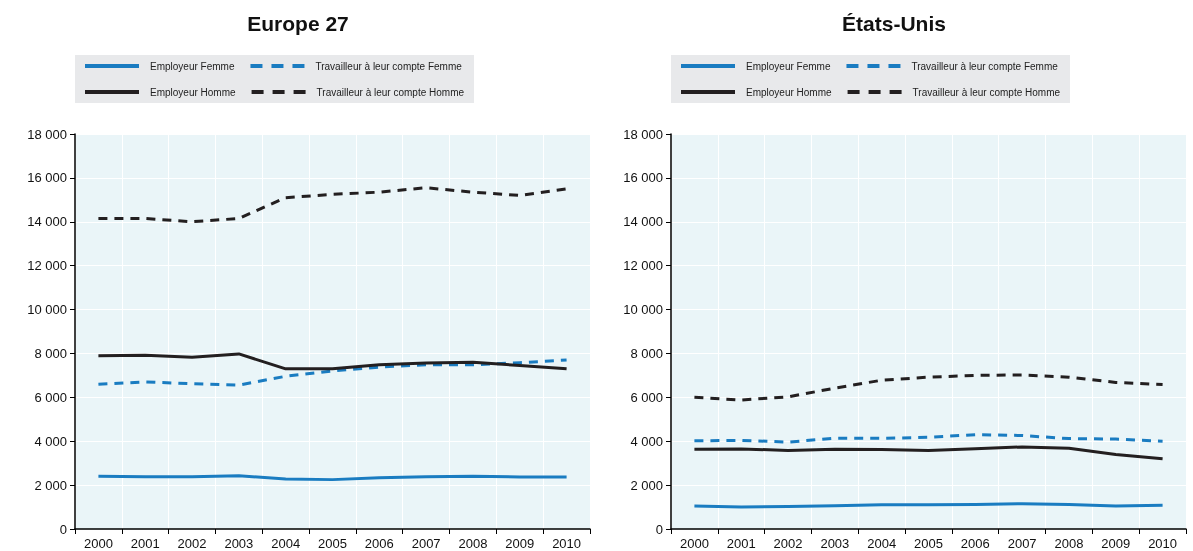 Image resolution: width=1193 pixels, height=551 pixels. Describe the element at coordinates (298, 23) in the screenshot. I see `chart-title: Europe 27` at that location.